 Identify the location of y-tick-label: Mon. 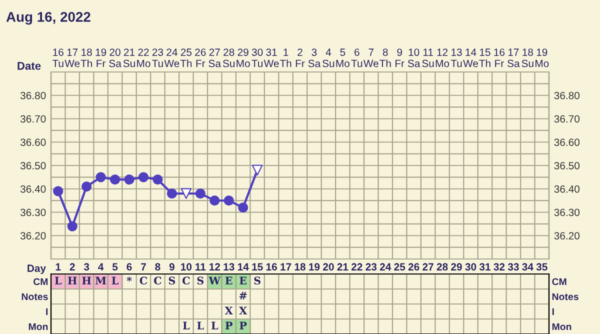
(562, 326).